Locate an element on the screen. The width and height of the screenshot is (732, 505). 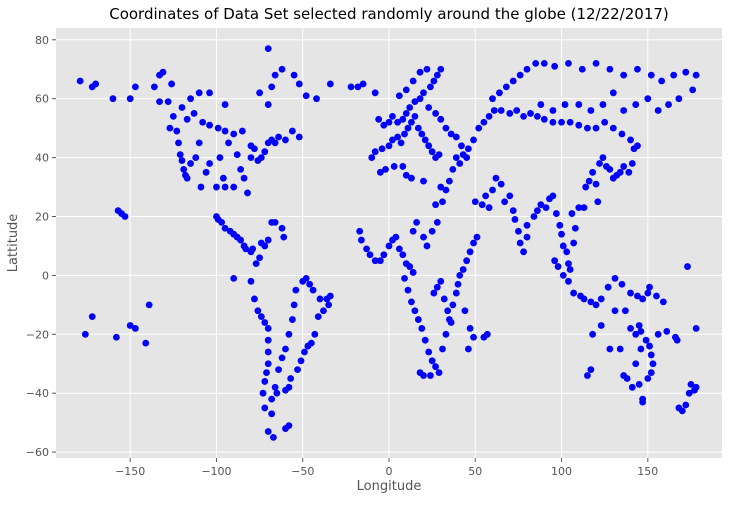
y-tick-label: 80 is located at coordinates (42, 40).